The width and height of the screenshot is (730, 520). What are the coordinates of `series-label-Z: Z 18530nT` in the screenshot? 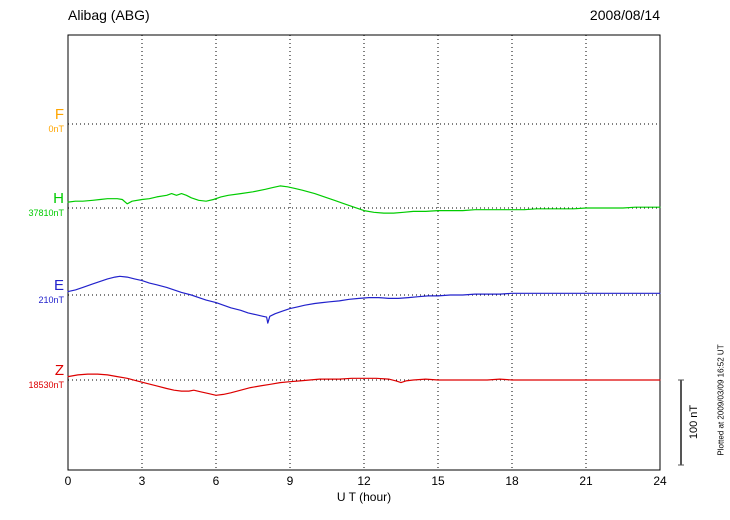 It's located at (32, 376).